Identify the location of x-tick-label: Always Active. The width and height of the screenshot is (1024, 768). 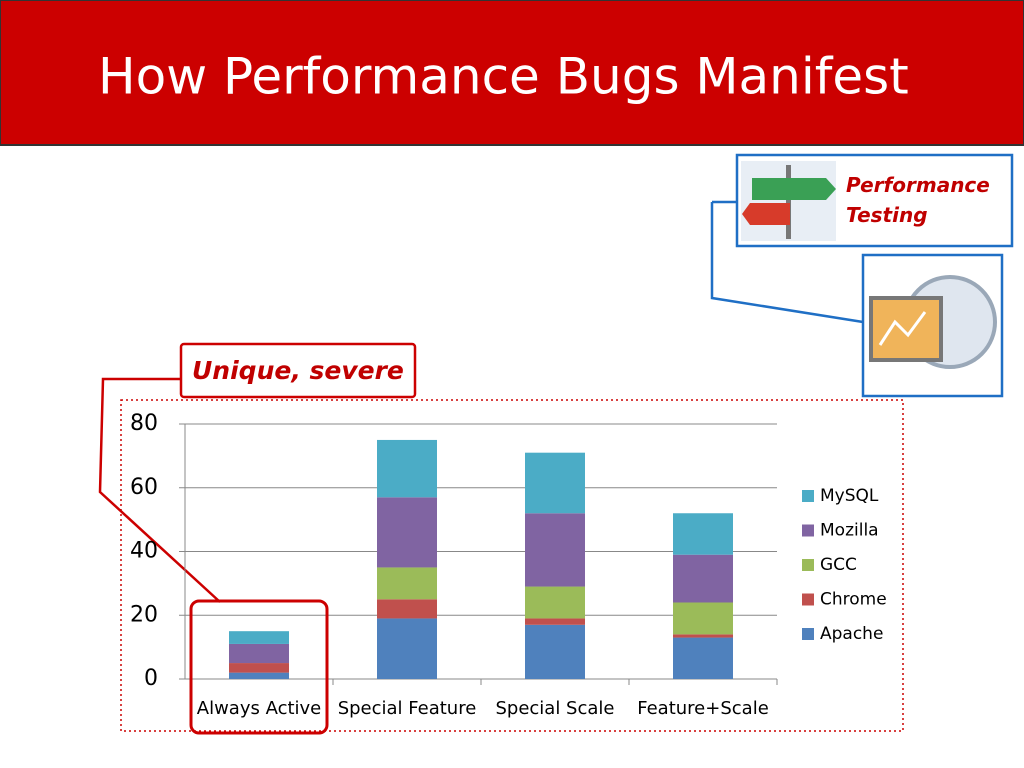
(259, 708).